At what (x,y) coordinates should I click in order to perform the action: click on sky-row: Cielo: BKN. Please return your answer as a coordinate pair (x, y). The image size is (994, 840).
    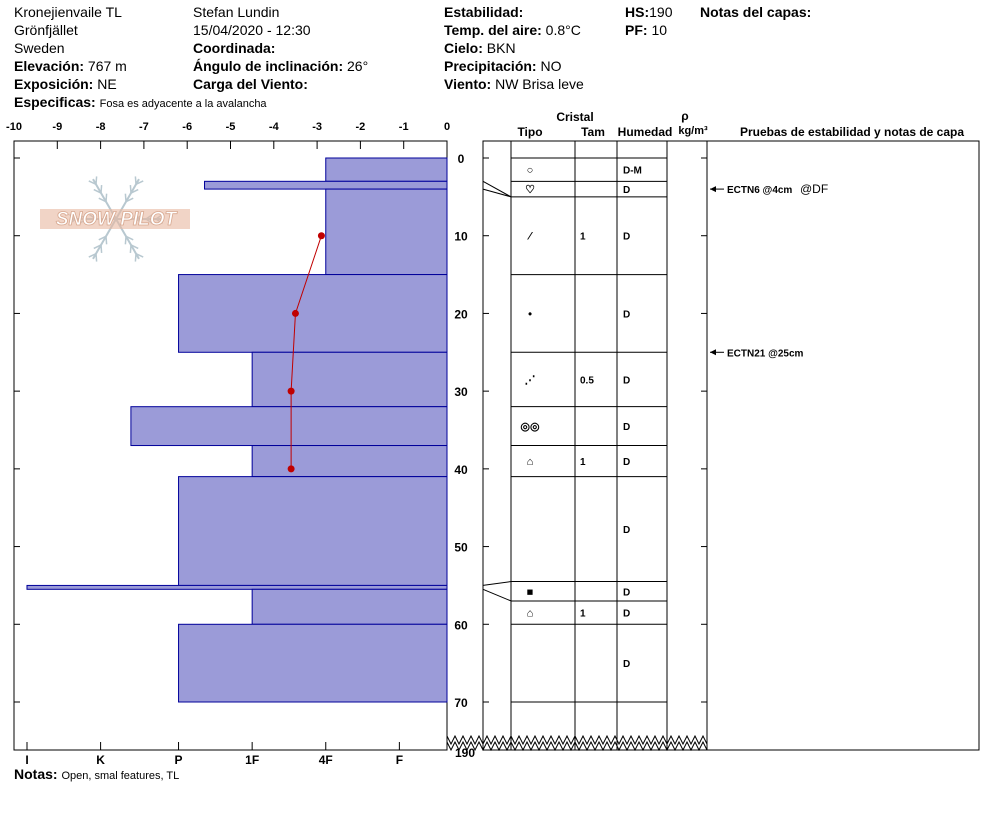
    Looking at the image, I should click on (480, 48).